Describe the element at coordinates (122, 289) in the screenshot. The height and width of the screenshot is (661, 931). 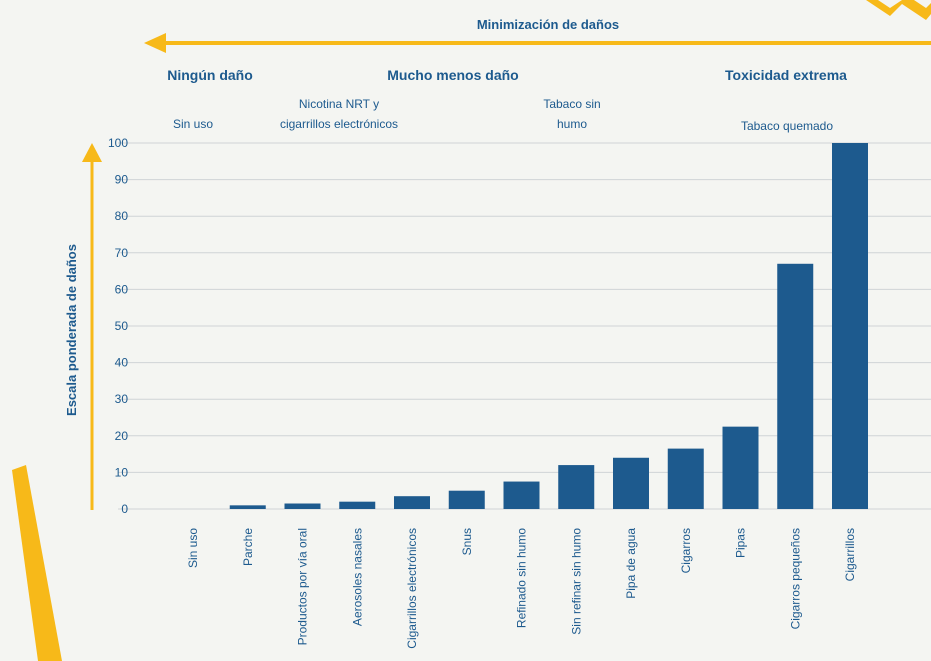
I see `y-tick-label: 60` at that location.